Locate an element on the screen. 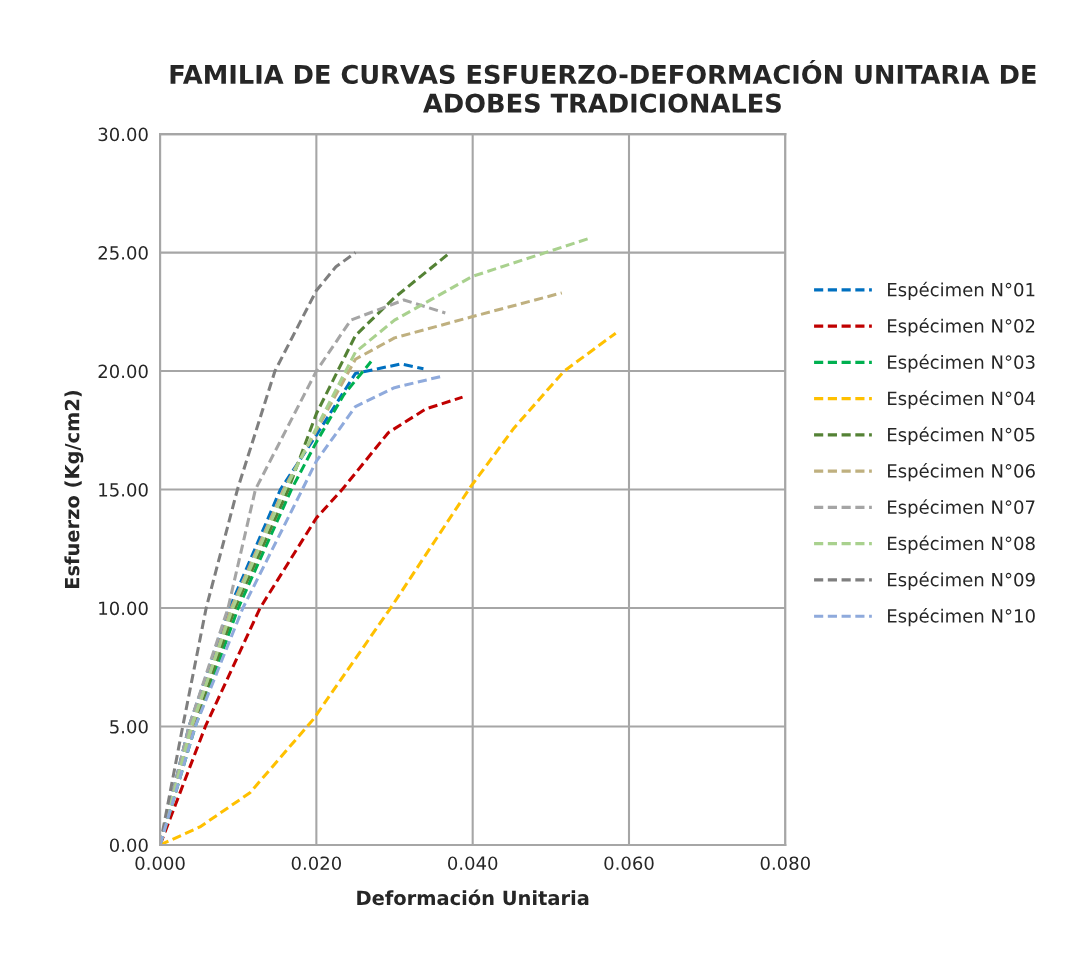 The height and width of the screenshot is (958, 1067). legend-label: Espécimen N°05 is located at coordinates (961, 435).